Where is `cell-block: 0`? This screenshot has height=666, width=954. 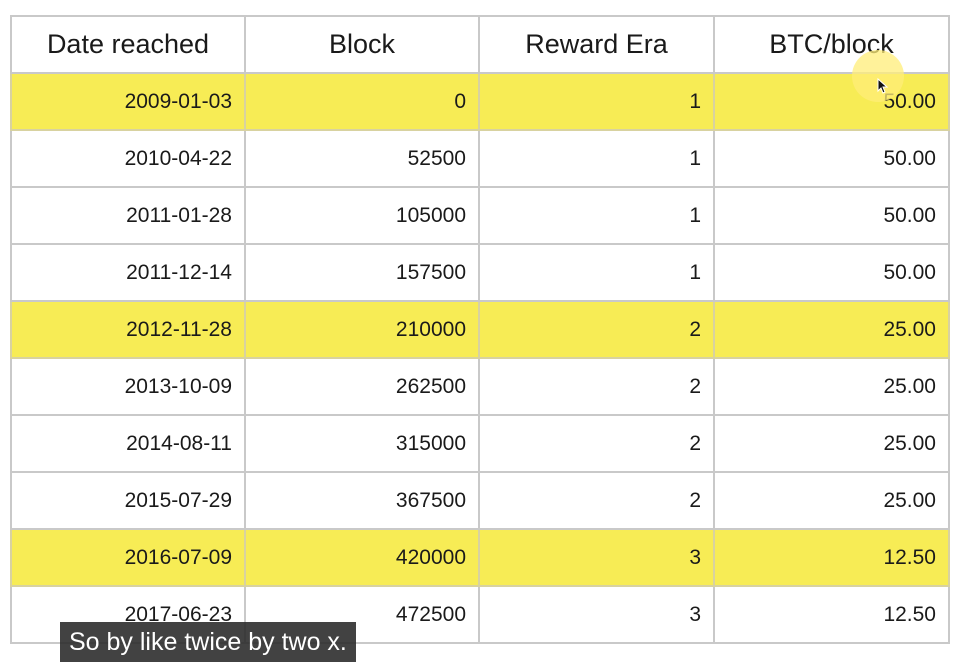
cell-block: 0 is located at coordinates (362, 101).